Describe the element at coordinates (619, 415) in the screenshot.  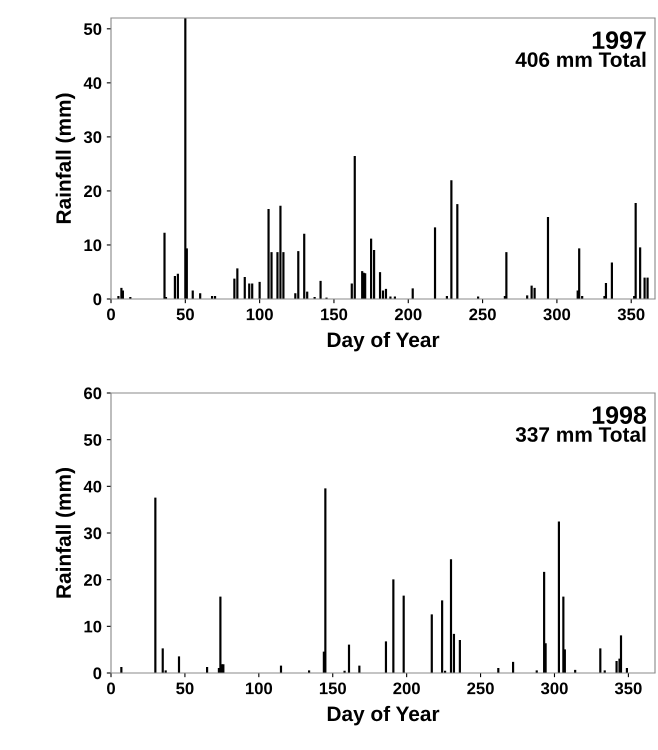
I see `annotation: 1998` at that location.